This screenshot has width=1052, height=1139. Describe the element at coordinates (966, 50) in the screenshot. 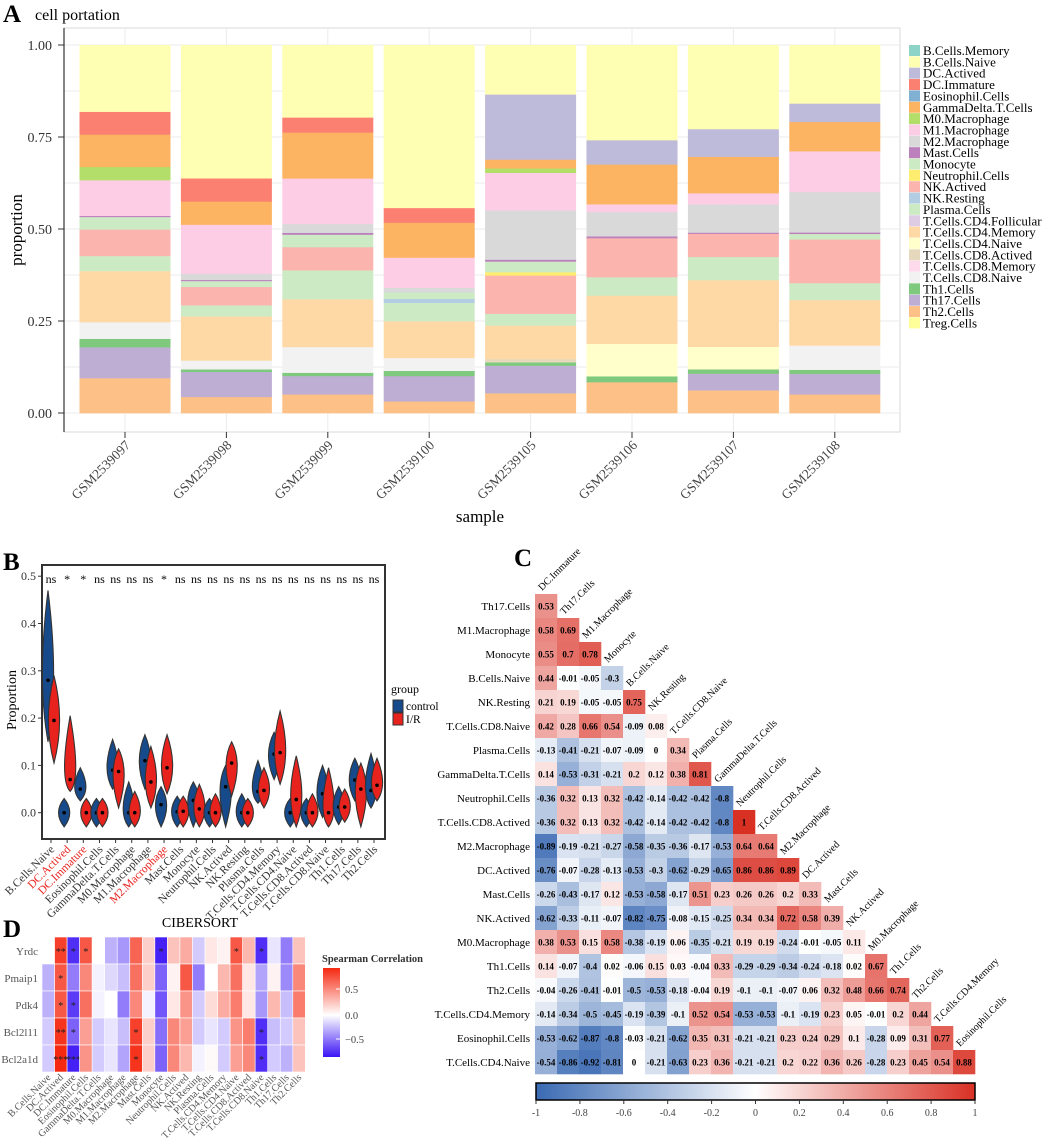

I see `legend-label: B.Cells.Memory` at that location.